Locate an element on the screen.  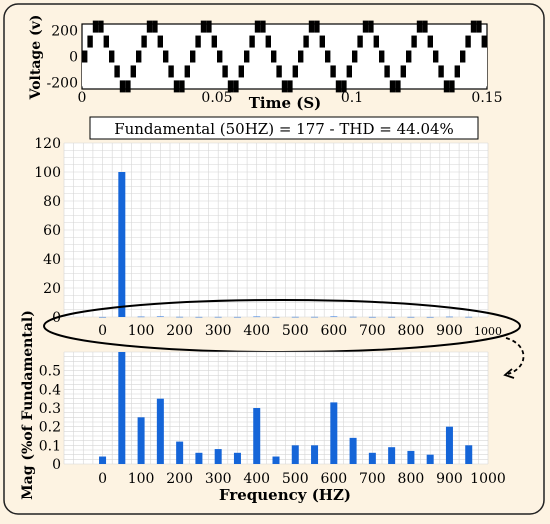
voltage-x-tick-label: 0.15 is located at coordinates (486, 98).